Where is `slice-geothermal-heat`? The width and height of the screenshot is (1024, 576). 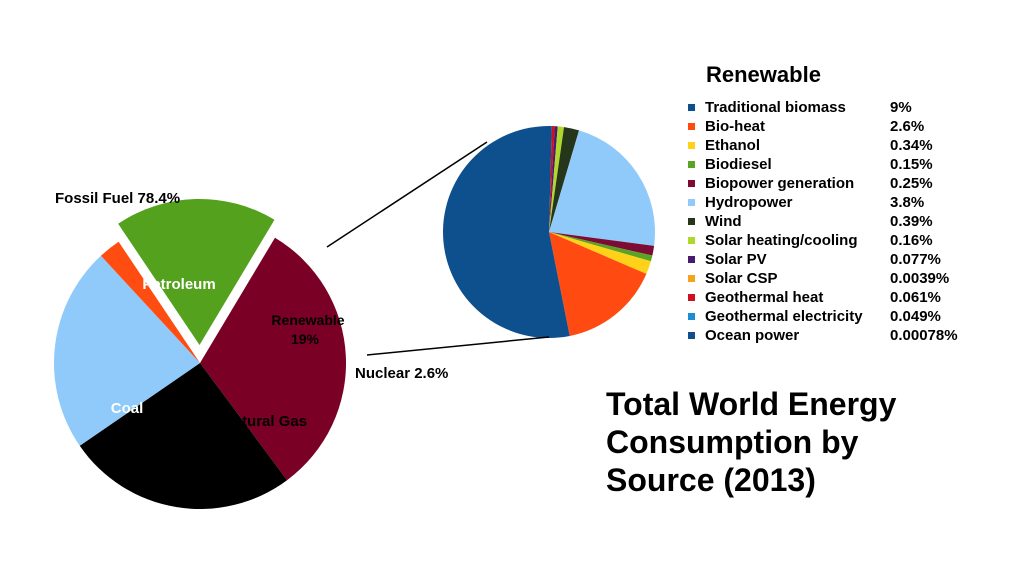 slice-geothermal-heat is located at coordinates (552, 179).